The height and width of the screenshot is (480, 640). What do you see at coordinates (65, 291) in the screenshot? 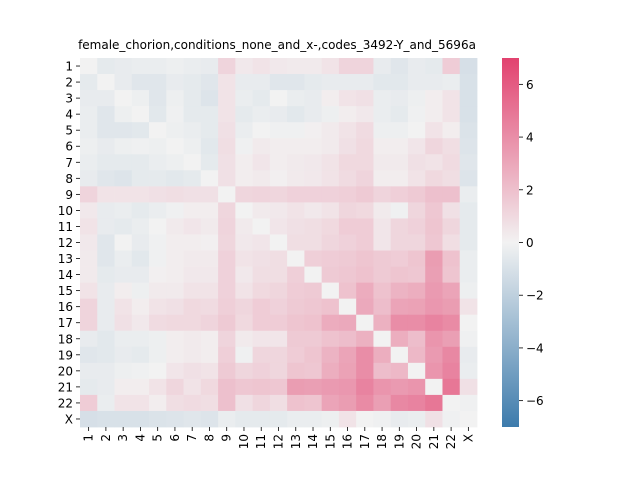
I see `y-tick-label: 15` at bounding box center [65, 291].